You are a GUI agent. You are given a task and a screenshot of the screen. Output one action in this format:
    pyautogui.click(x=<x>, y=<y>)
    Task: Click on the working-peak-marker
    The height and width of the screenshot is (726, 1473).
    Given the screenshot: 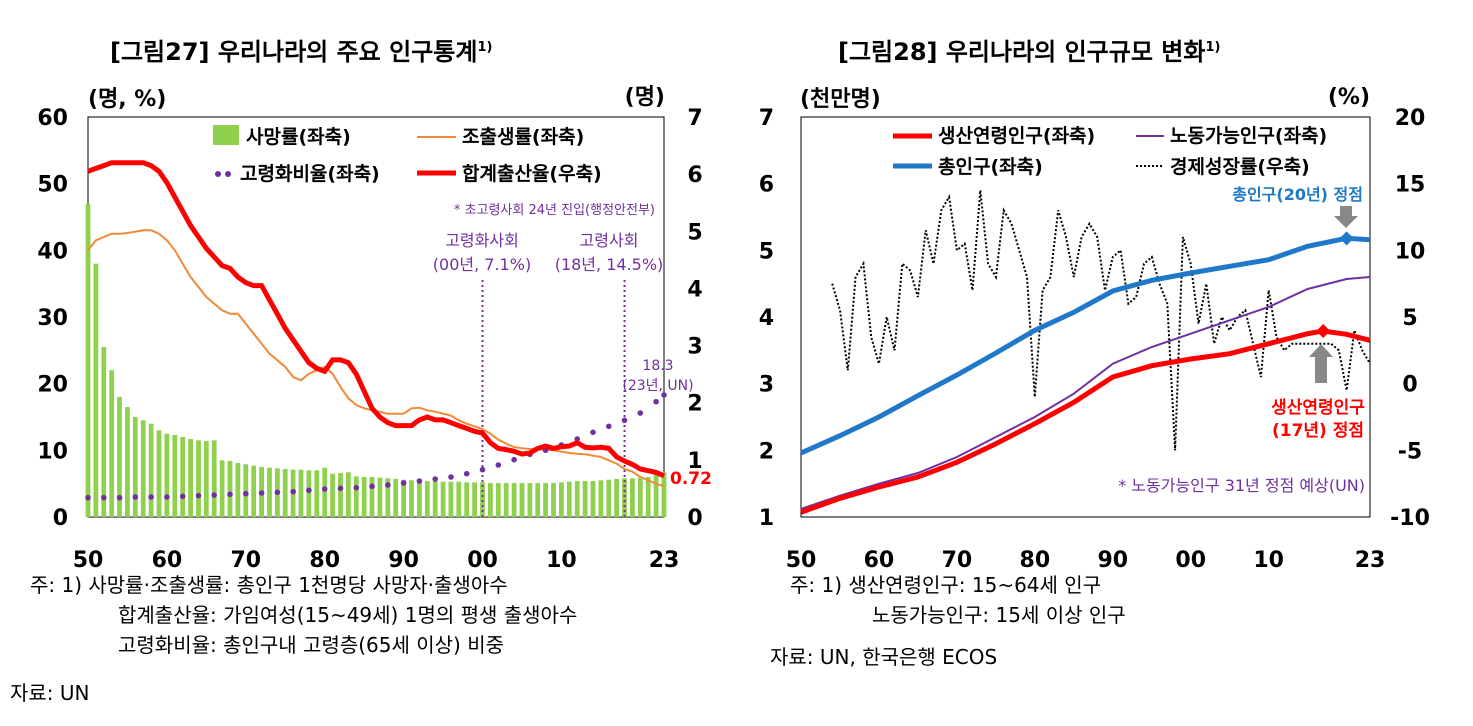 What is the action you would take?
    pyautogui.click(x=1323, y=331)
    